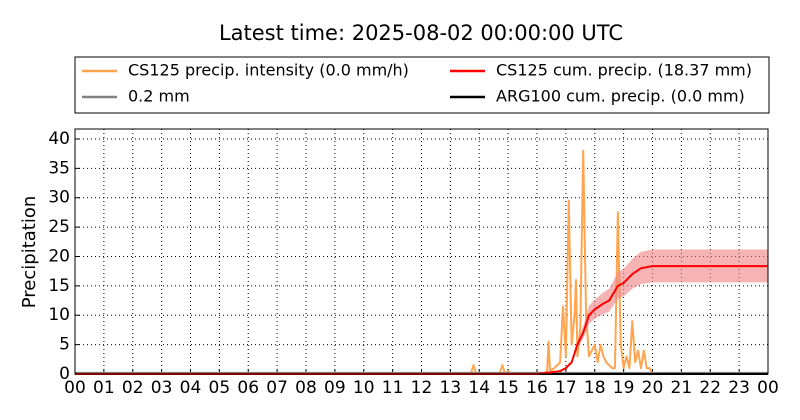 This screenshot has width=800, height=420. What do you see at coordinates (335, 388) in the screenshot?
I see `x-tick-label: 09` at bounding box center [335, 388].